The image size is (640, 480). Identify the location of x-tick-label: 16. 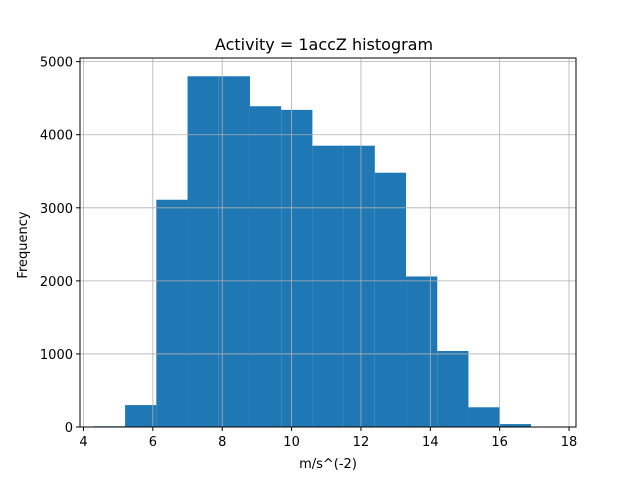
(499, 442).